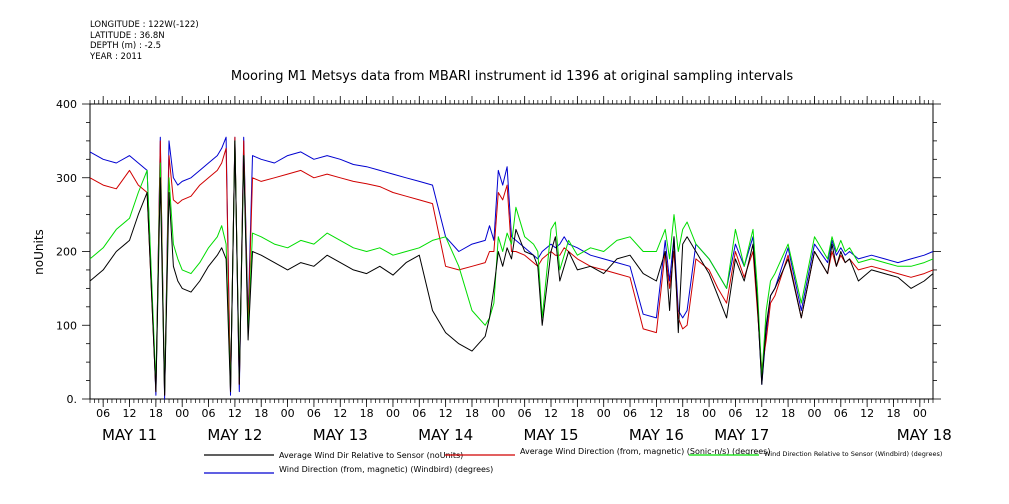 The height and width of the screenshot is (504, 1009). What do you see at coordinates (66, 178) in the screenshot?
I see `y-tick-label: 300` at bounding box center [66, 178].